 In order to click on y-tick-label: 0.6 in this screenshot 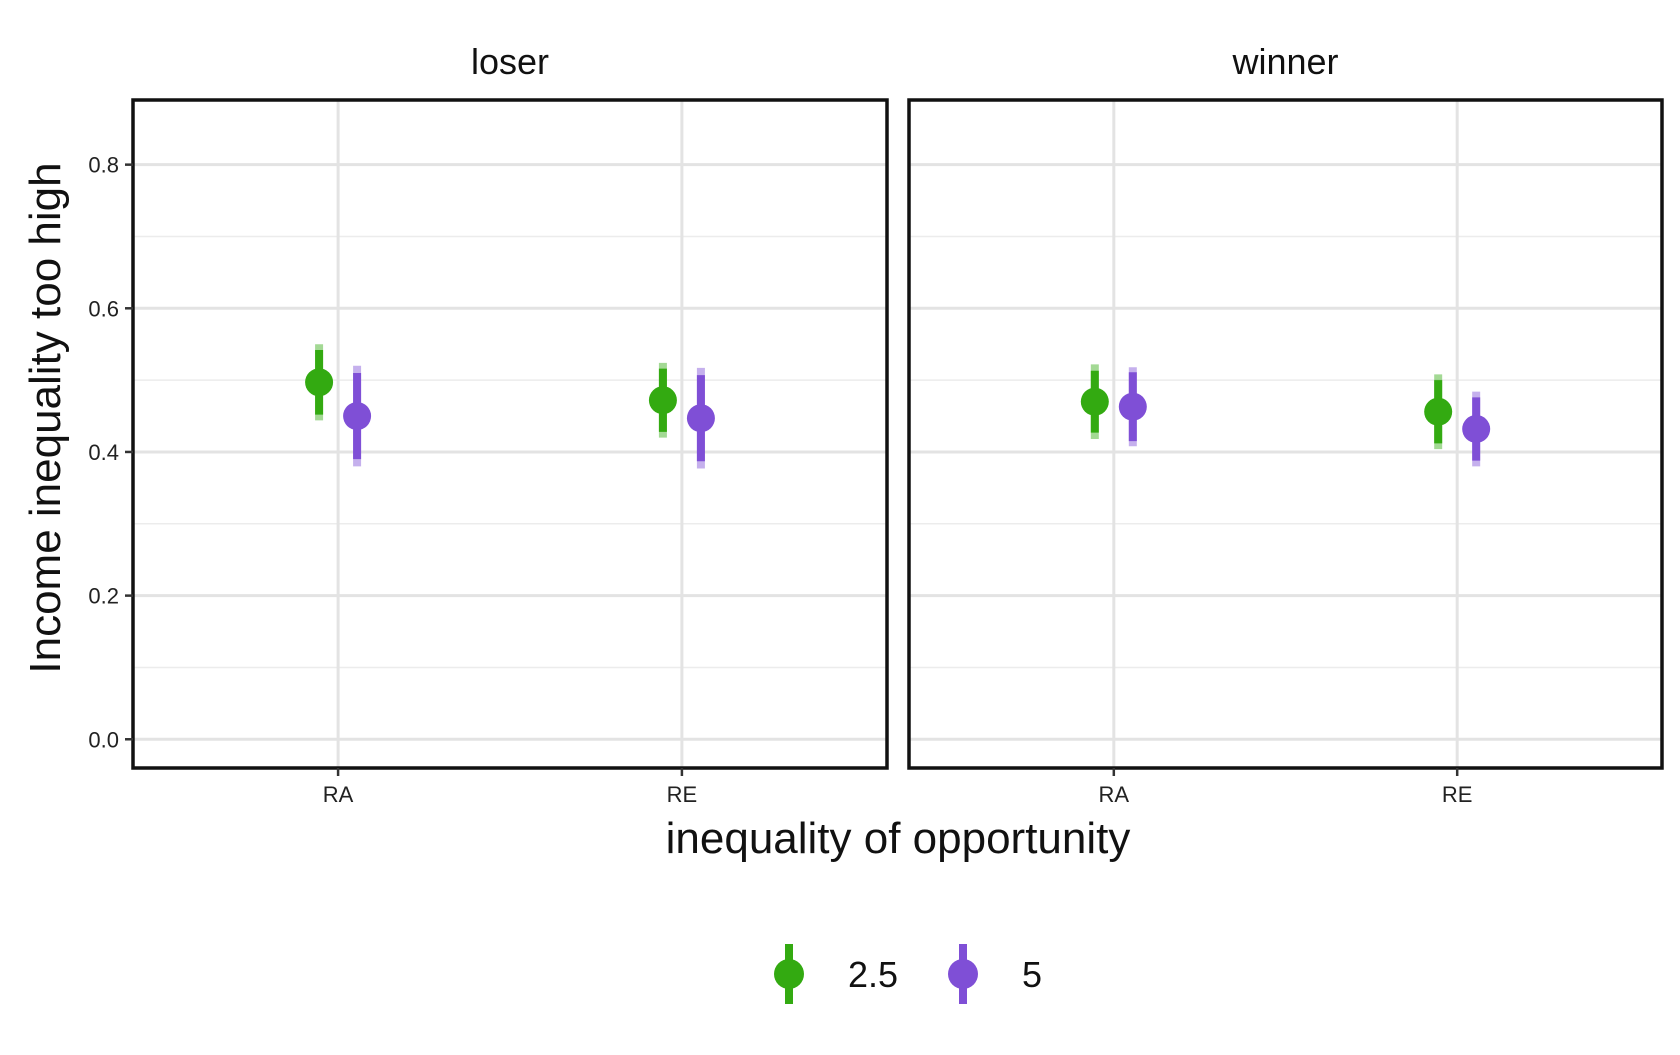, I will do `click(103, 308)`.